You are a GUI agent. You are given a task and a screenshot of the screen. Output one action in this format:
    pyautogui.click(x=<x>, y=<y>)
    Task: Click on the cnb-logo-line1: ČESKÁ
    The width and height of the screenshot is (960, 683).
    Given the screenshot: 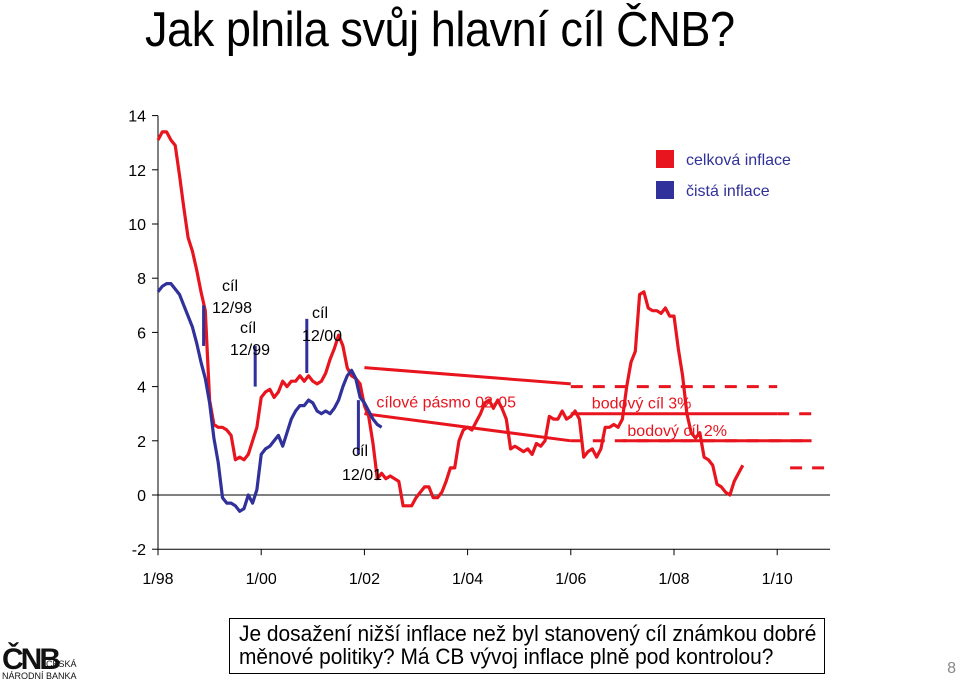 What is the action you would take?
    pyautogui.click(x=61, y=664)
    